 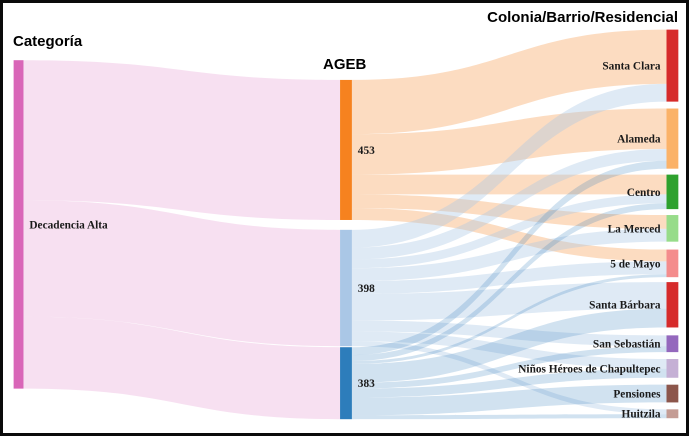 What do you see at coordinates (672, 65) in the screenshot?
I see `sankey-node-santa_clara` at bounding box center [672, 65].